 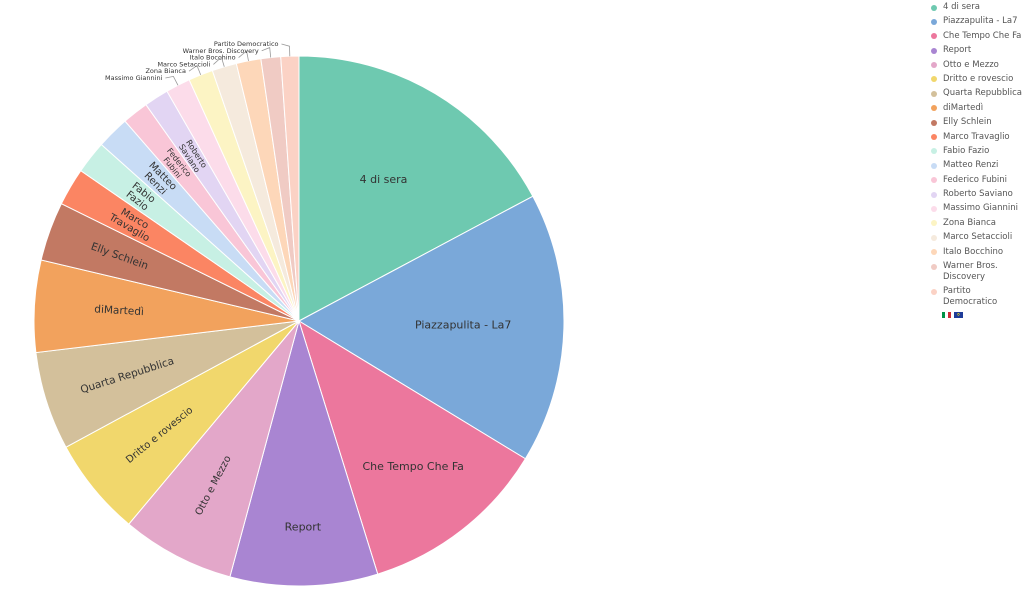 I want to click on eu-flag-icon, so click(x=958, y=314).